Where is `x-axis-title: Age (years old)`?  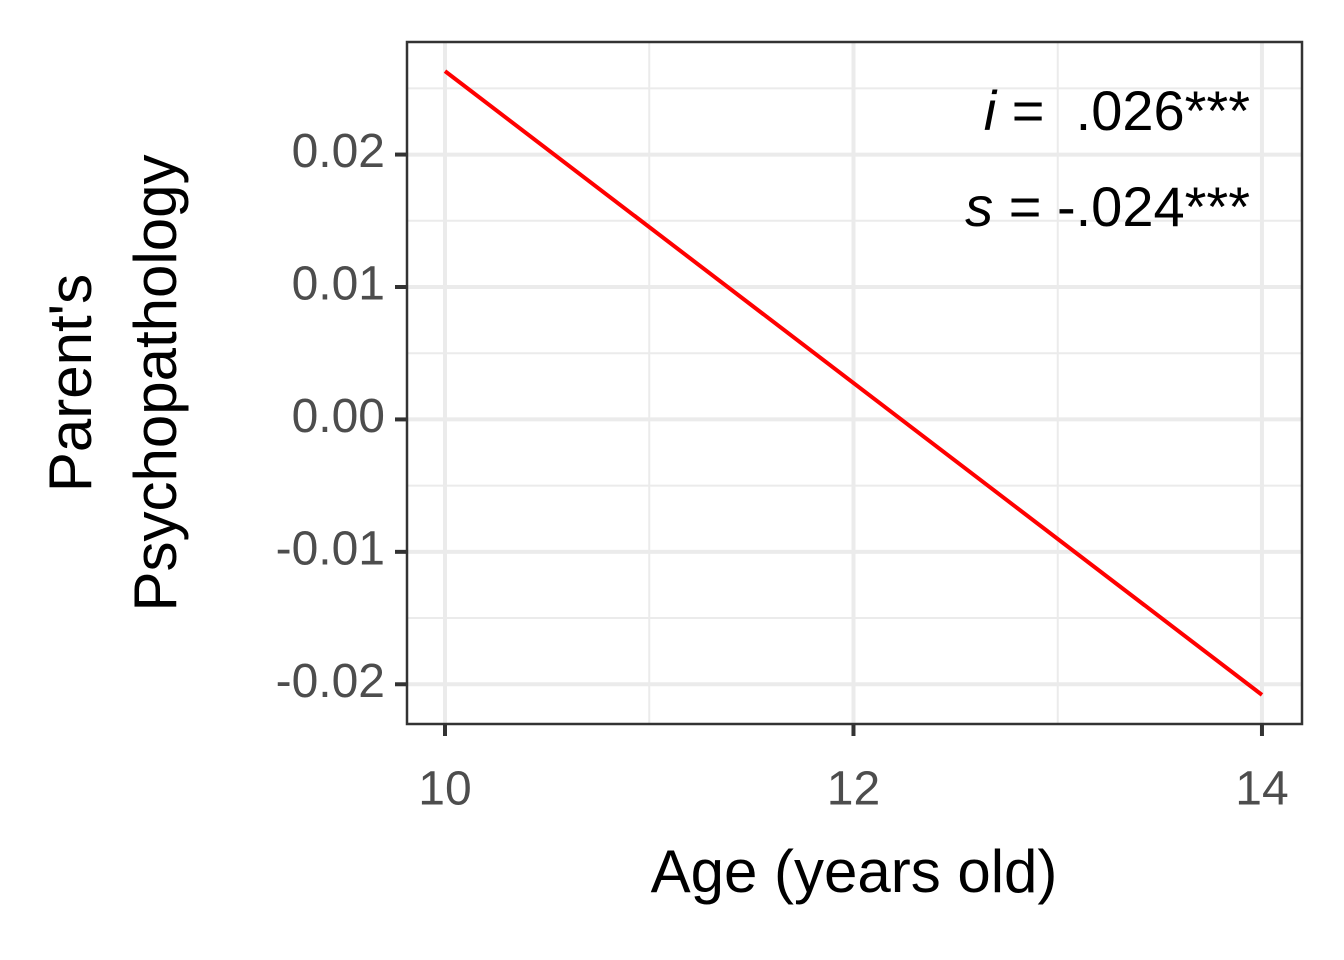 x-axis-title: Age (years old) is located at coordinates (854, 871).